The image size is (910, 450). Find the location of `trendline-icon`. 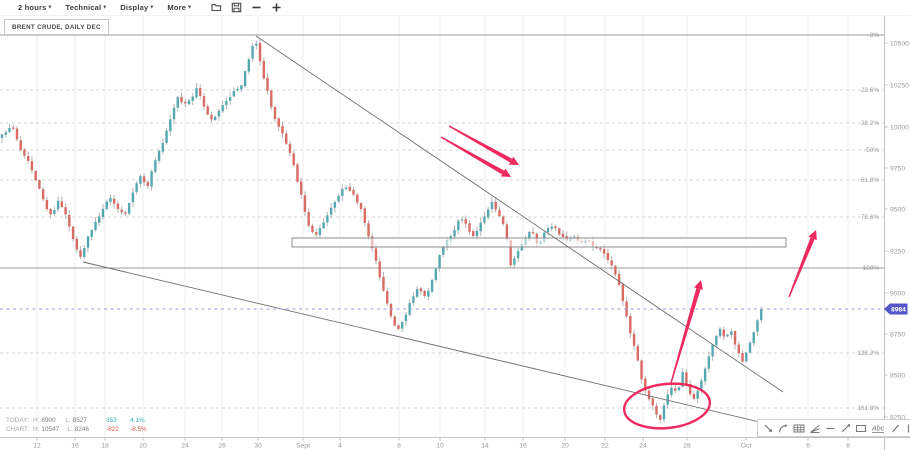

trendline-icon is located at coordinates (845, 428).